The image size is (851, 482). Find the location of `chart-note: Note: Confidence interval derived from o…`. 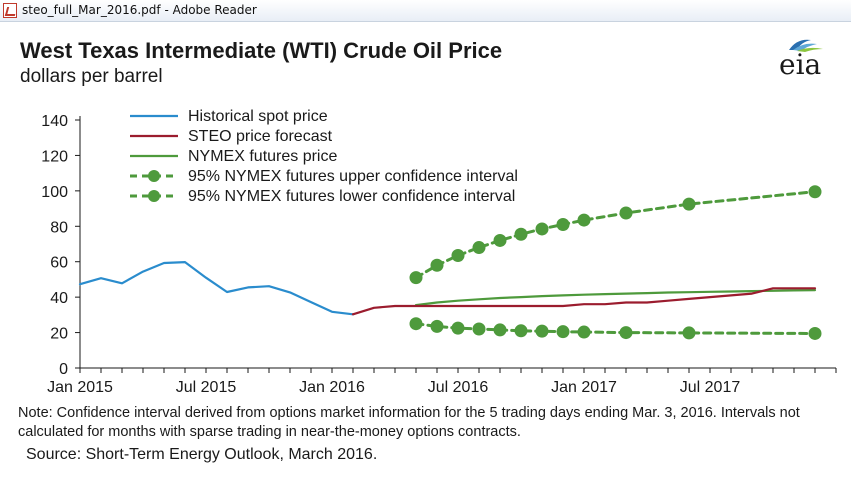

chart-note: Note: Confidence interval derived from o… is located at coordinates (409, 422).